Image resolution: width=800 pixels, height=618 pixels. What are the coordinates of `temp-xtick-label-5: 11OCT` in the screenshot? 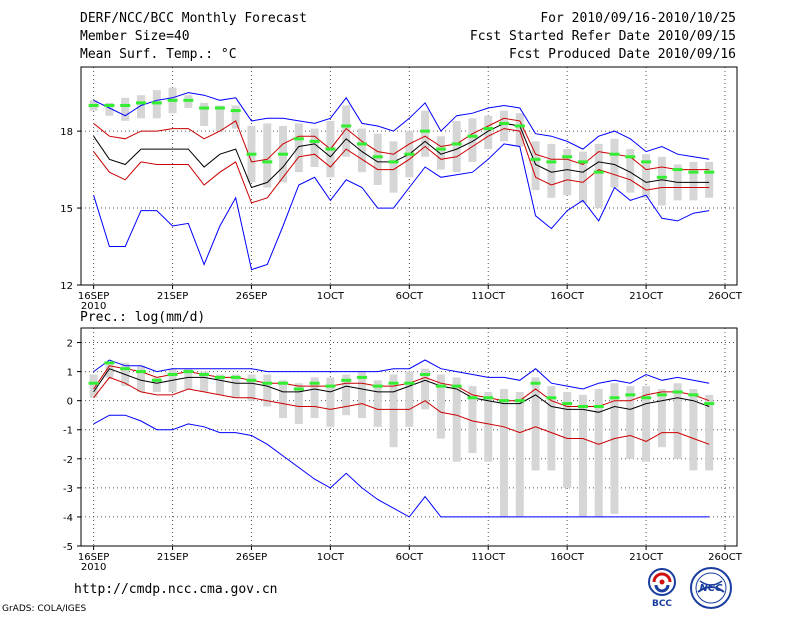 It's located at (488, 296).